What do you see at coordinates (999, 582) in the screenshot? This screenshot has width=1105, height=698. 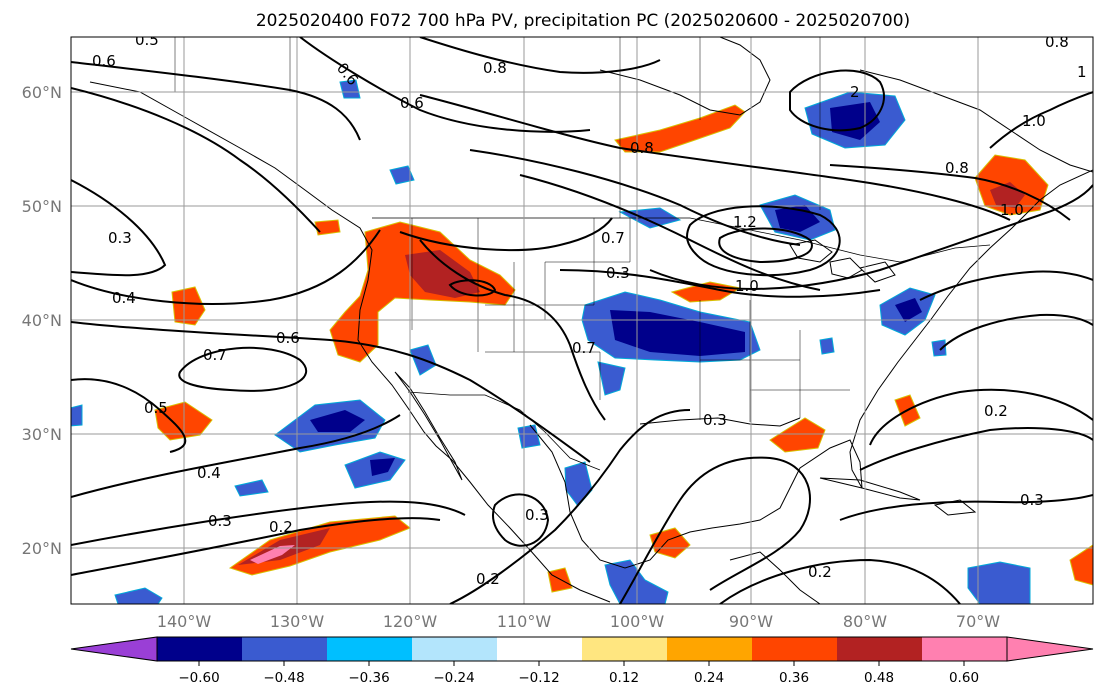 I see `anomaly-caribbean-blue` at bounding box center [999, 582].